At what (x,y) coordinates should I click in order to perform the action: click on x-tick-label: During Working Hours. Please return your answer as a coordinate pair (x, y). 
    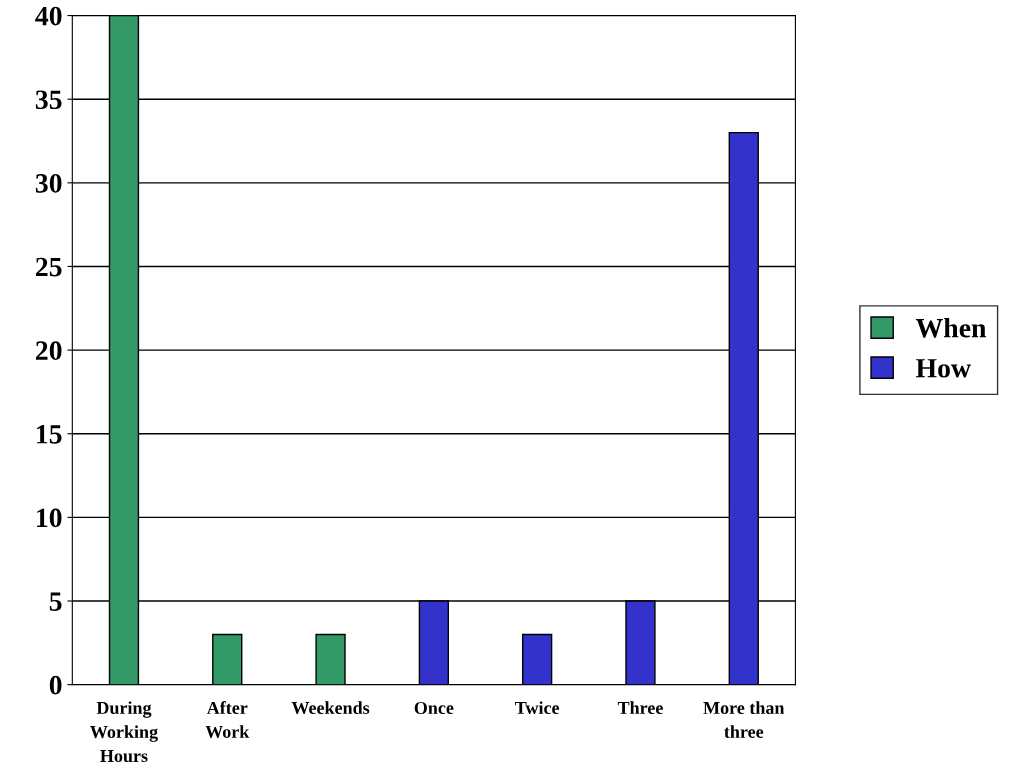
    Looking at the image, I should click on (124, 732).